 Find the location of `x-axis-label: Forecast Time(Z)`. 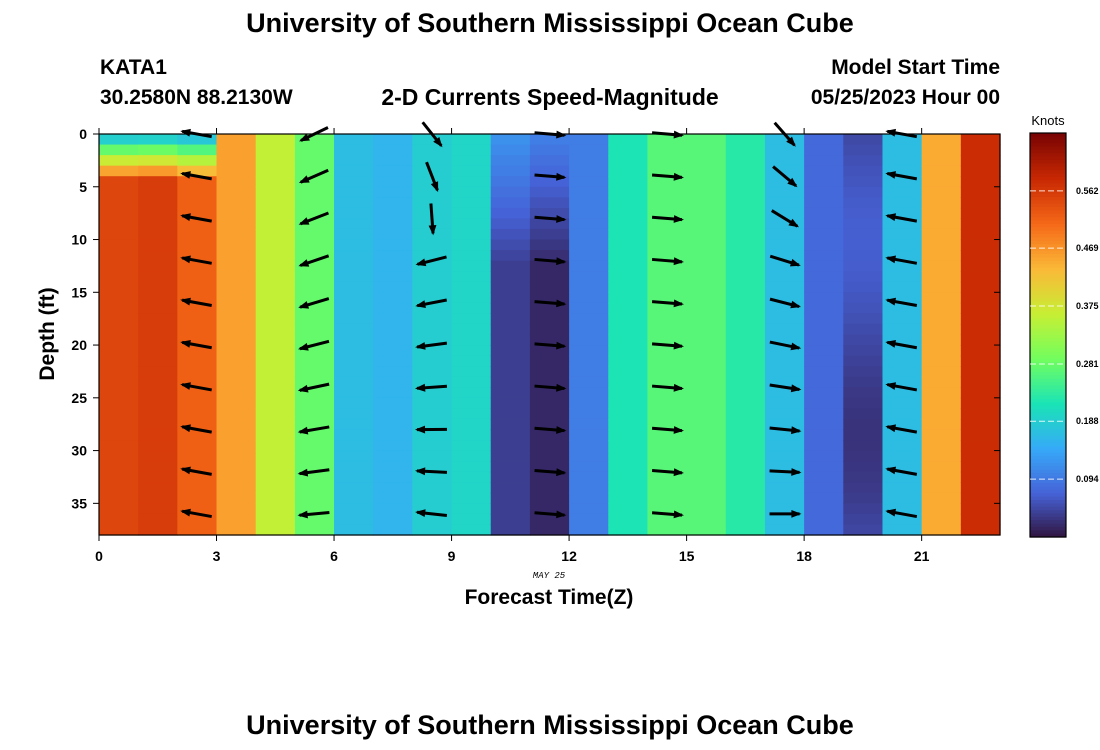

x-axis-label: Forecast Time(Z) is located at coordinates (549, 597).